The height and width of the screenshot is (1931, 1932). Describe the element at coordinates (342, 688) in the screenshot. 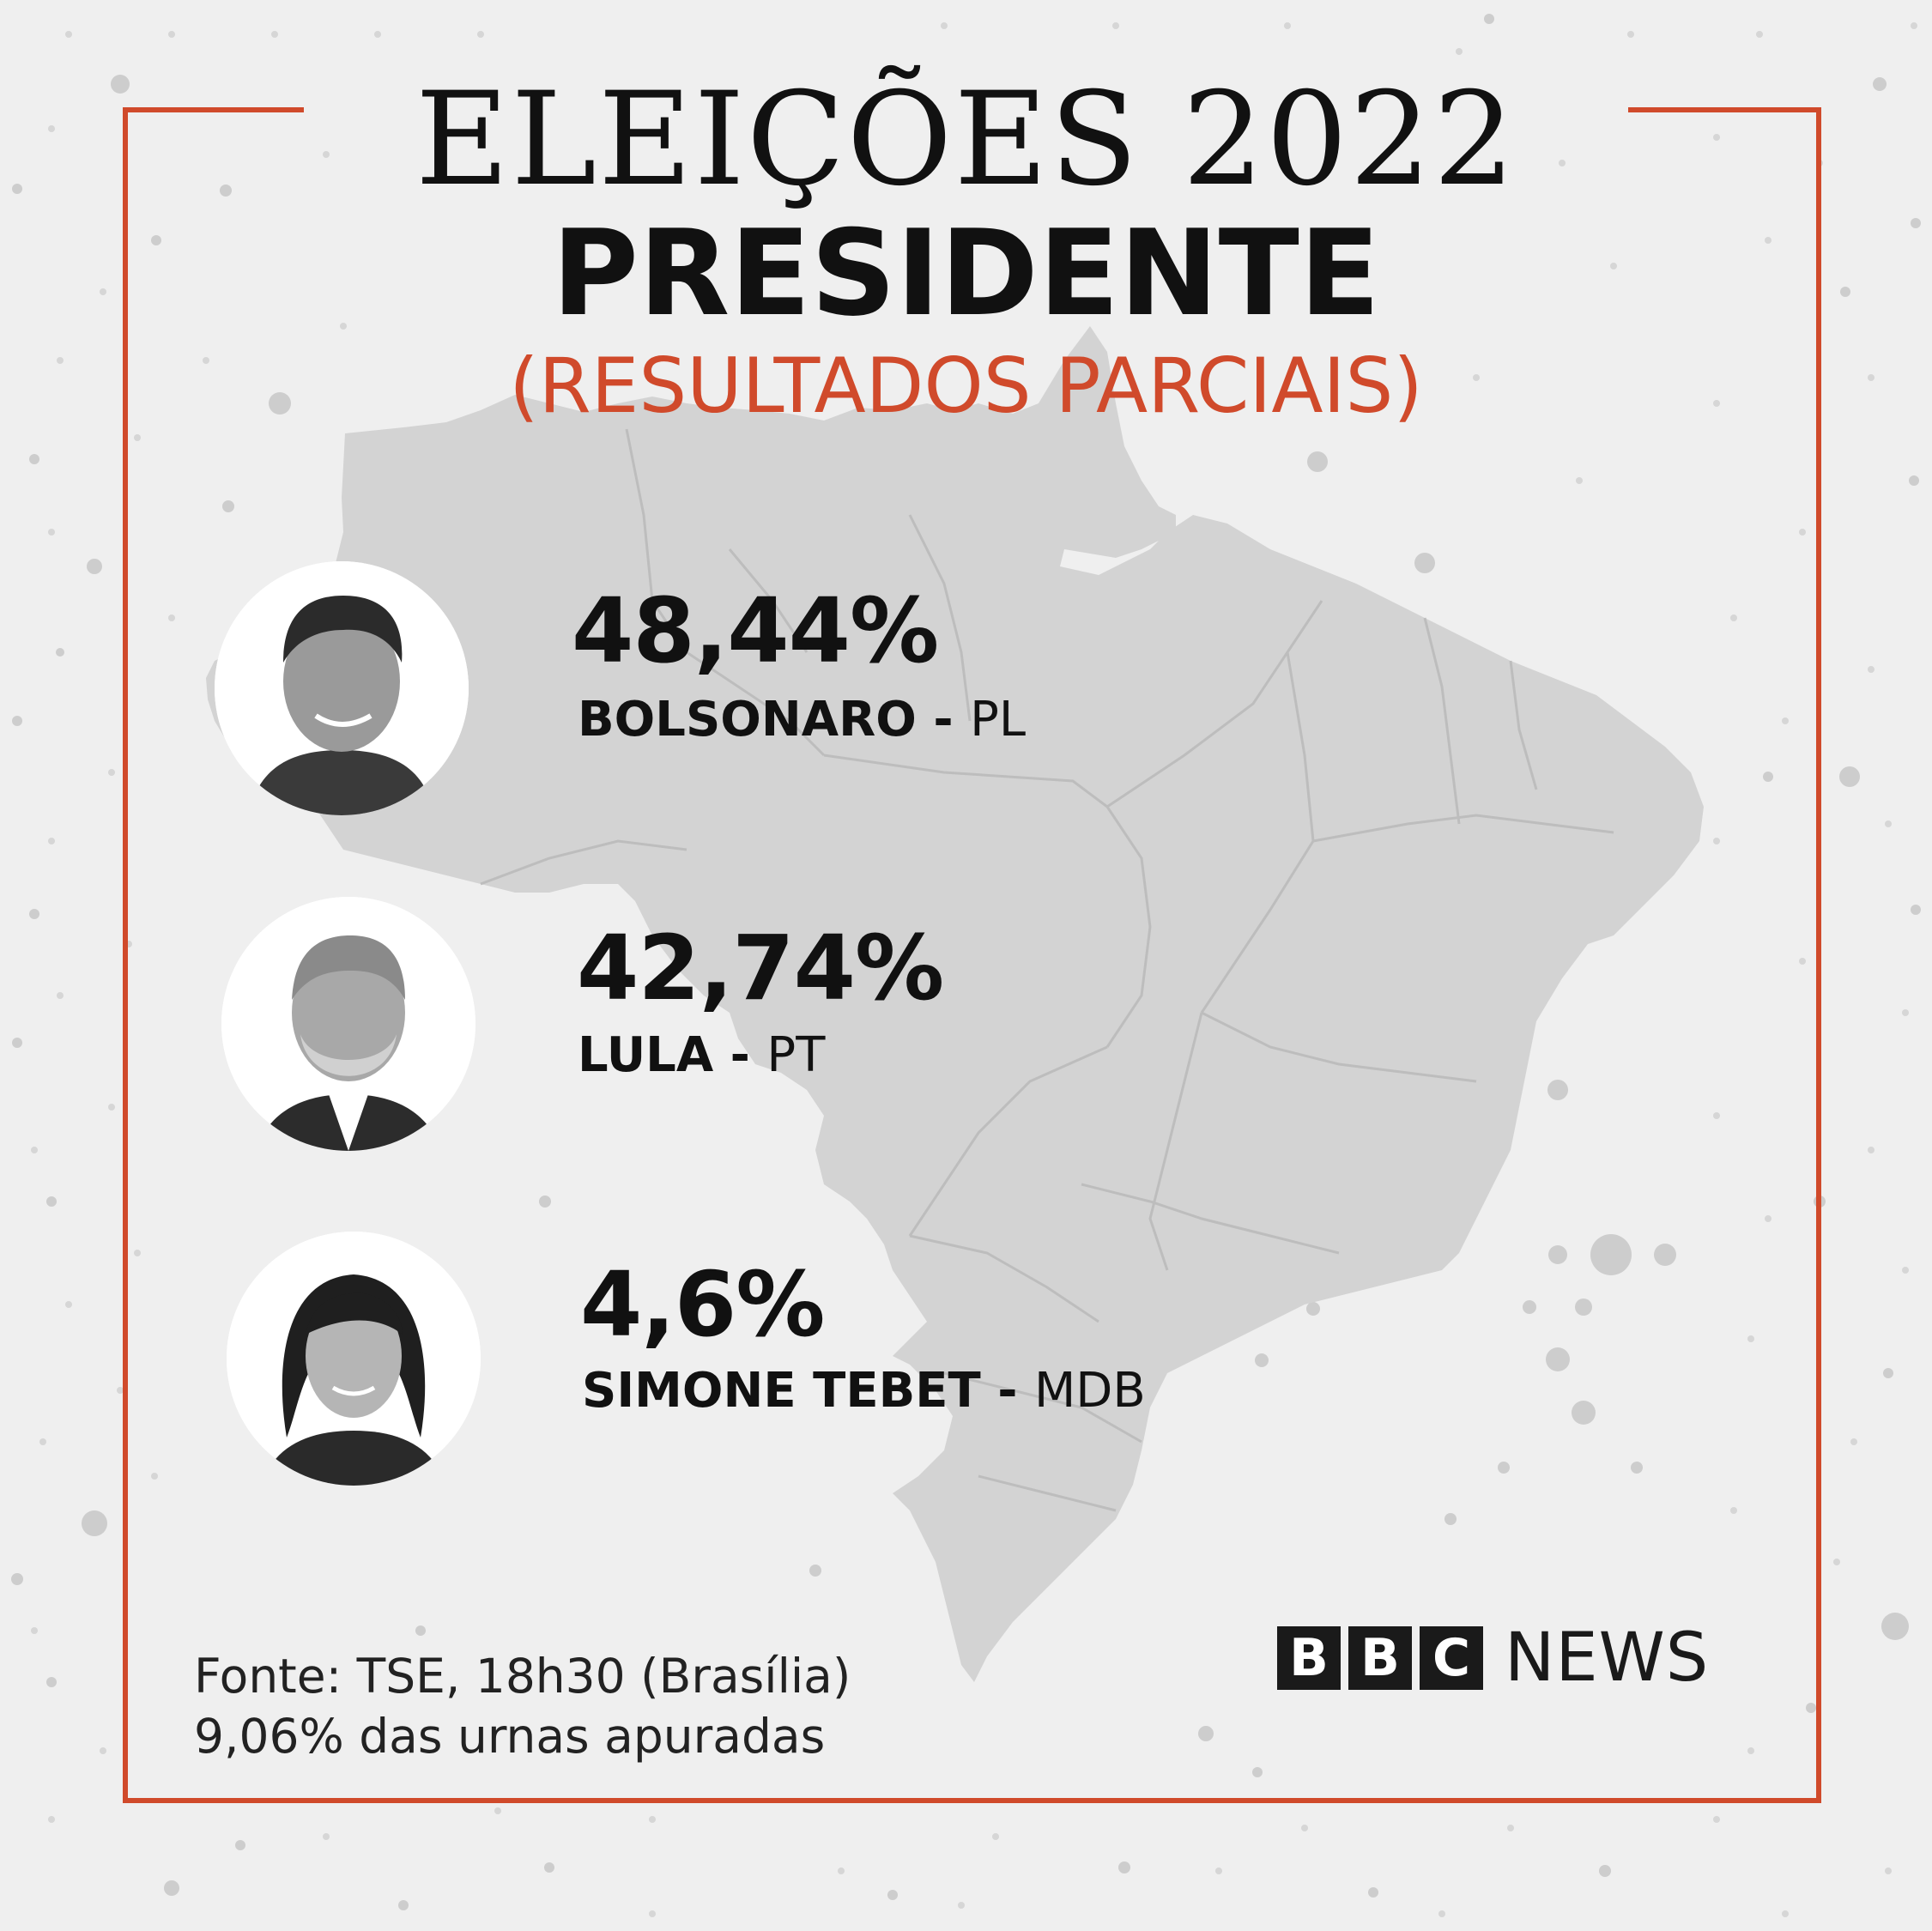

I see `candidate-photo-bolsonaro` at that location.